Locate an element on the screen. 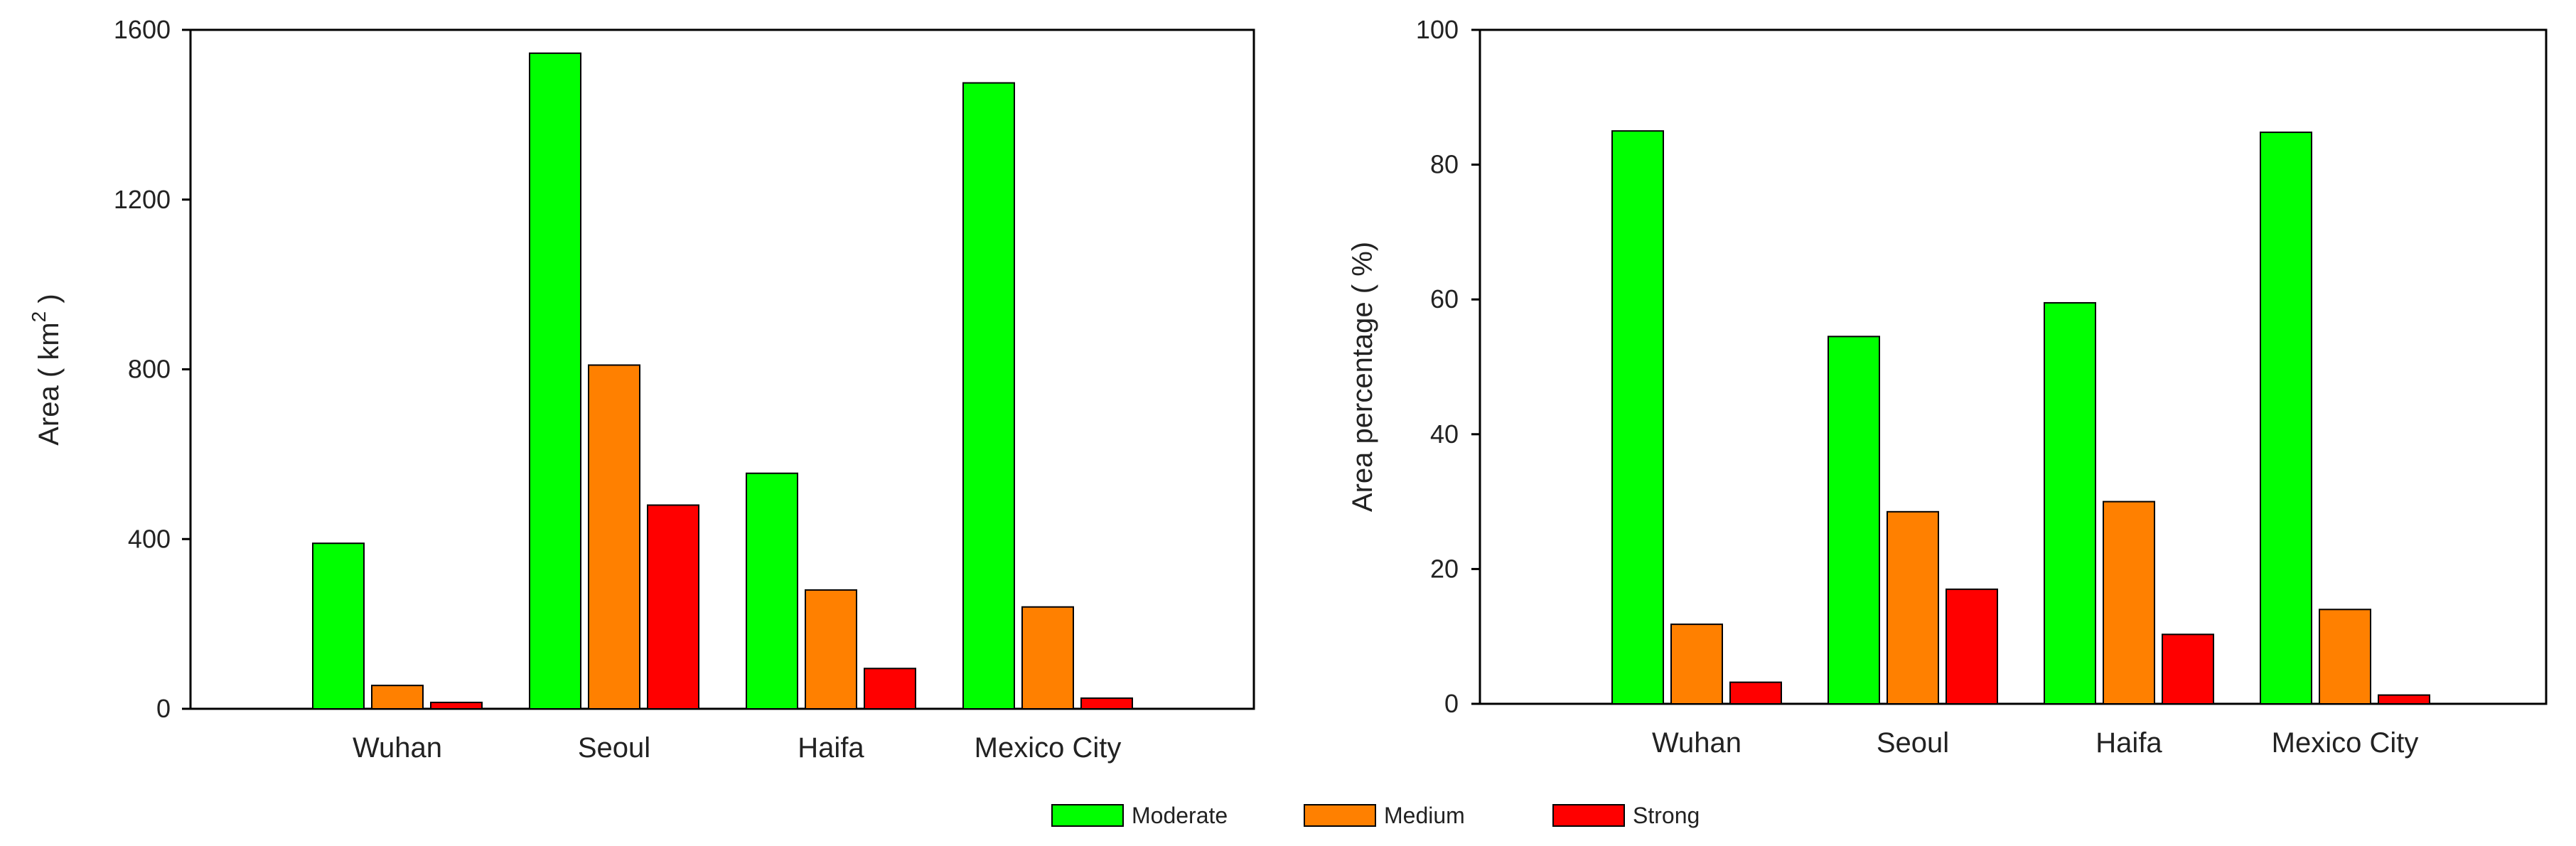  percentage-y-tick-label: 40 is located at coordinates (1444, 434).